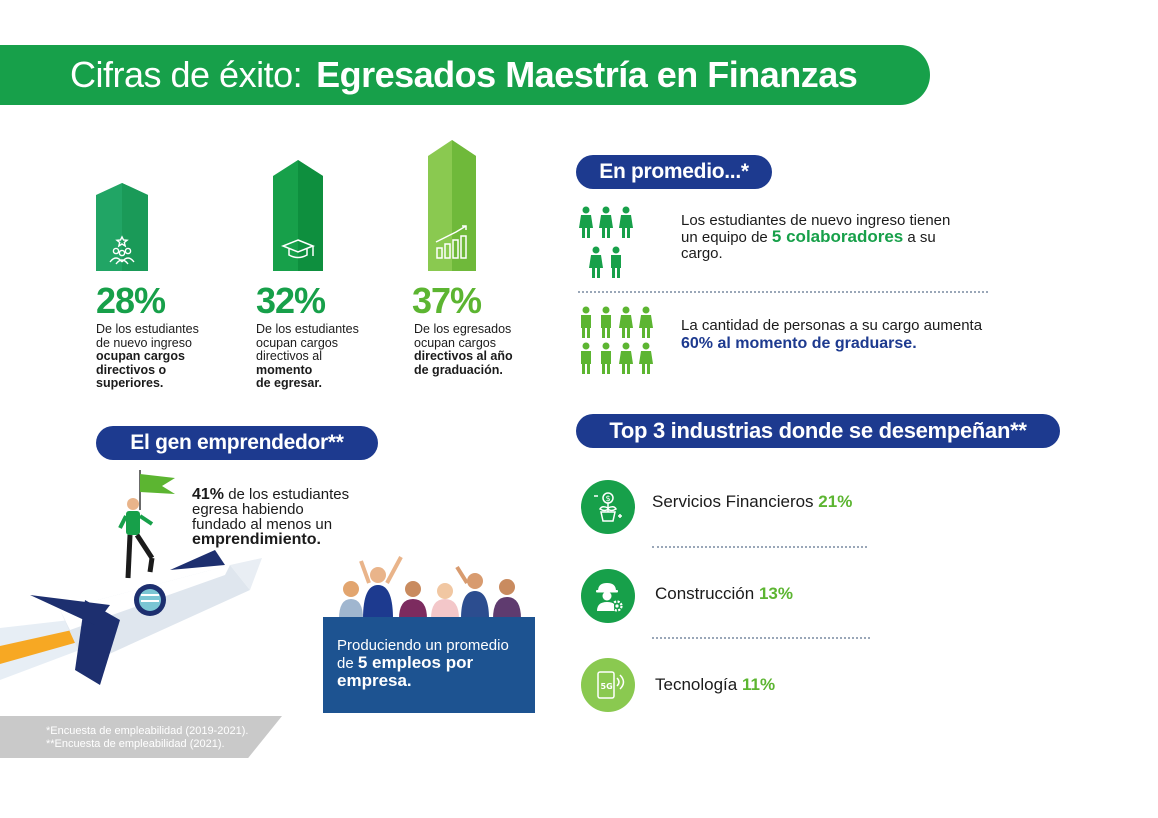 This screenshot has width=1158, height=818. Describe the element at coordinates (298, 249) in the screenshot. I see `graduation-cap-icon` at that location.